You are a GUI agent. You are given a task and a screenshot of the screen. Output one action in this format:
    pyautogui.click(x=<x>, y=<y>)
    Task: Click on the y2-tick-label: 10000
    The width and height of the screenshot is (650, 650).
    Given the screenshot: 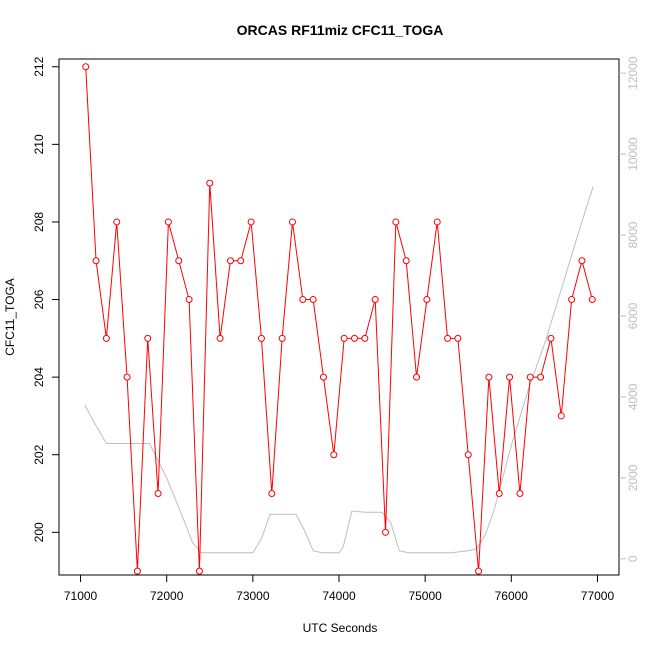 What is the action you would take?
    pyautogui.click(x=633, y=154)
    